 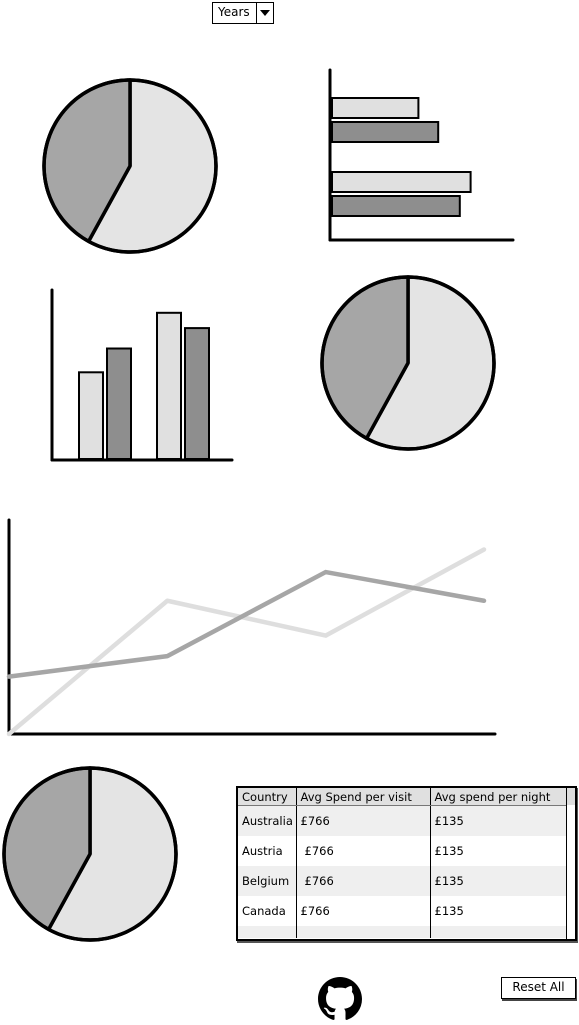 I want to click on table-row, so click(x=403, y=932).